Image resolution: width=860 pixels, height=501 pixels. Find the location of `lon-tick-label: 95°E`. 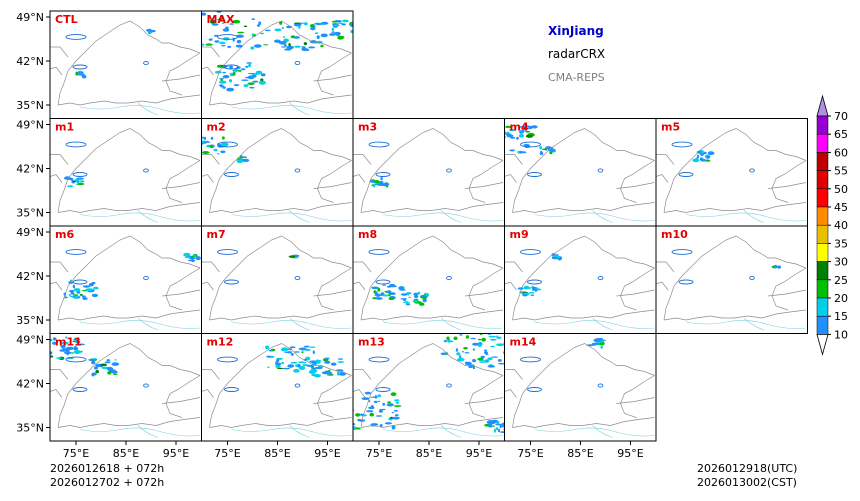

lon-tick-label: 95°E is located at coordinates (176, 453).